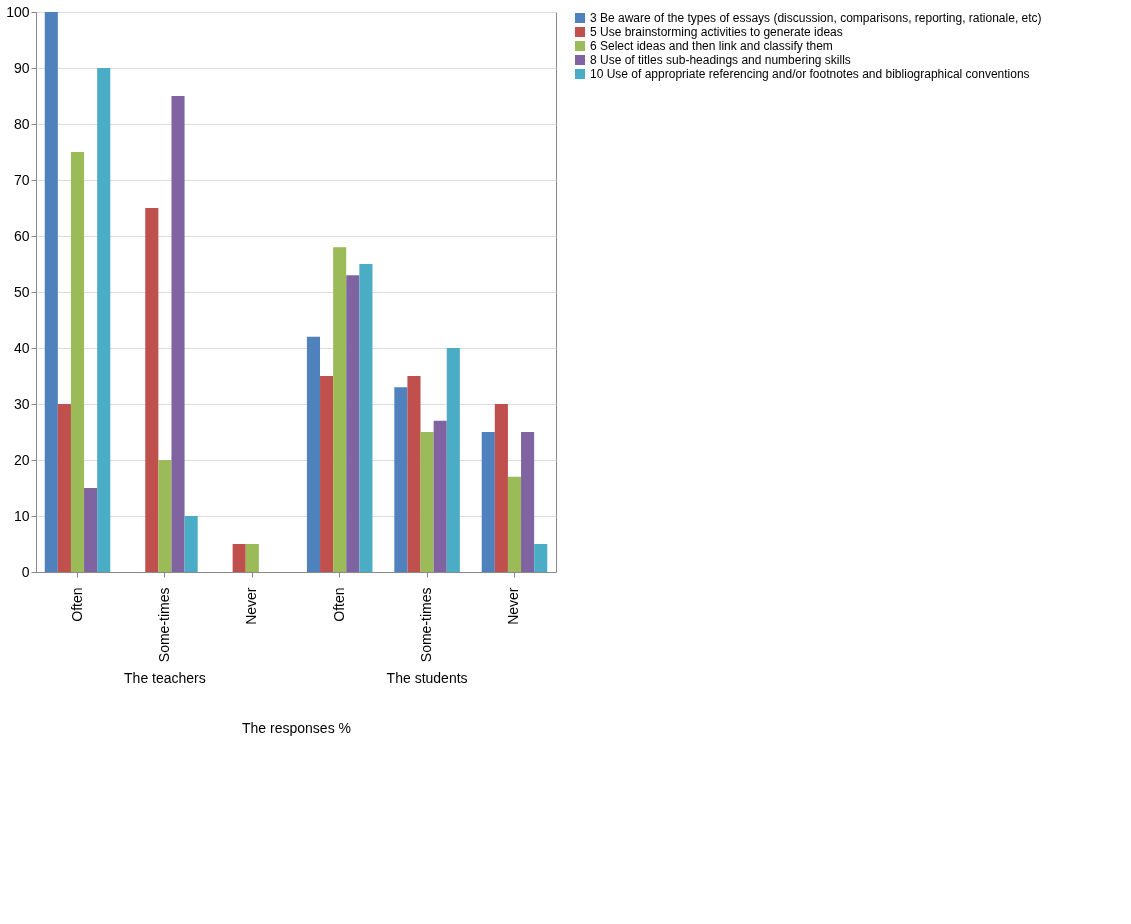  What do you see at coordinates (21, 67) in the screenshot?
I see `y-tick-label: 90` at bounding box center [21, 67].